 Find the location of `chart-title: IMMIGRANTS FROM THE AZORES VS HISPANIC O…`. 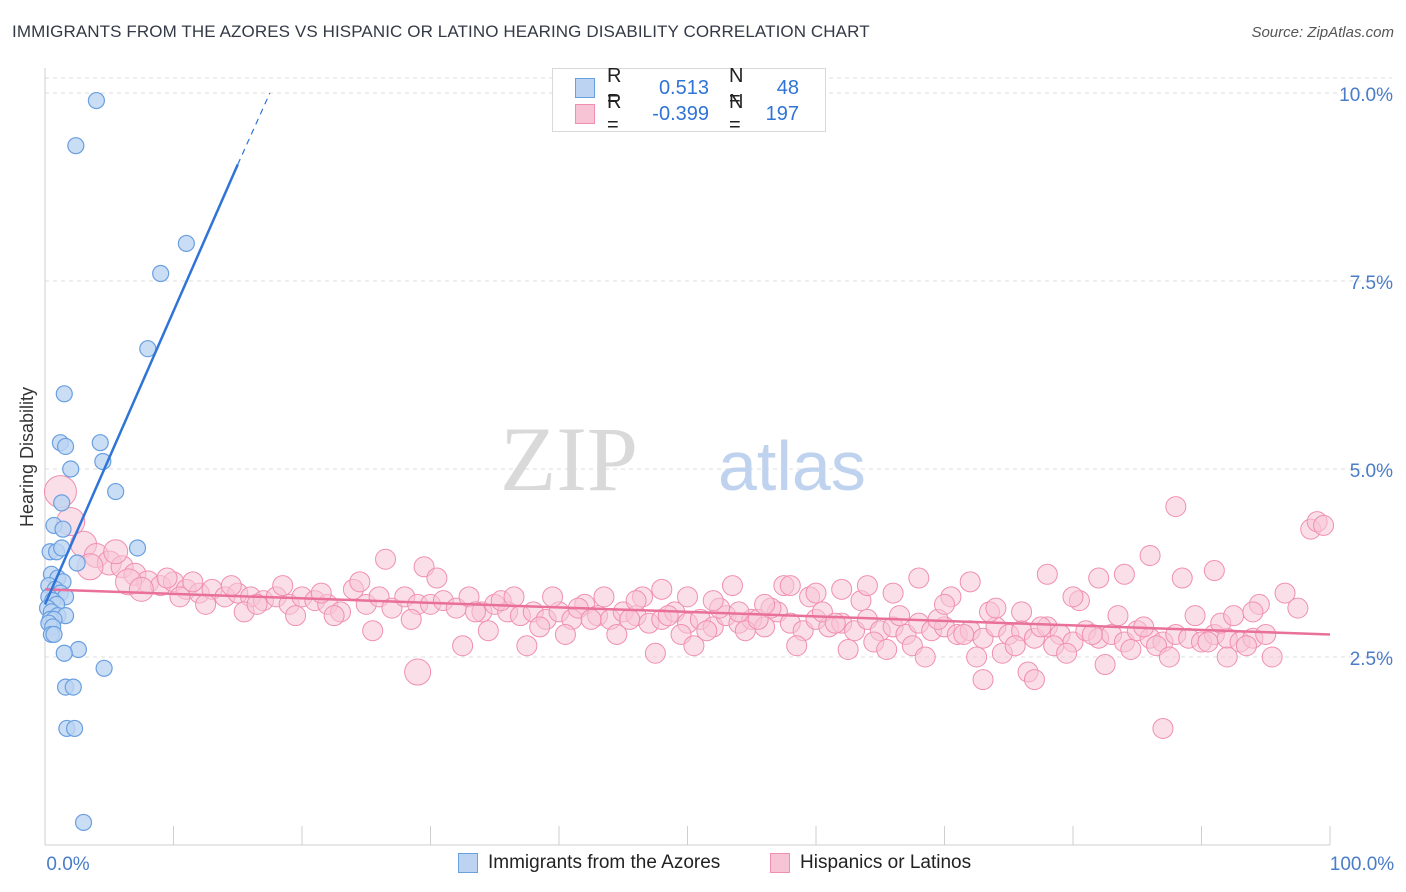

chart-title: IMMIGRANTS FROM THE AZORES VS HISPANIC O… is located at coordinates (441, 31).